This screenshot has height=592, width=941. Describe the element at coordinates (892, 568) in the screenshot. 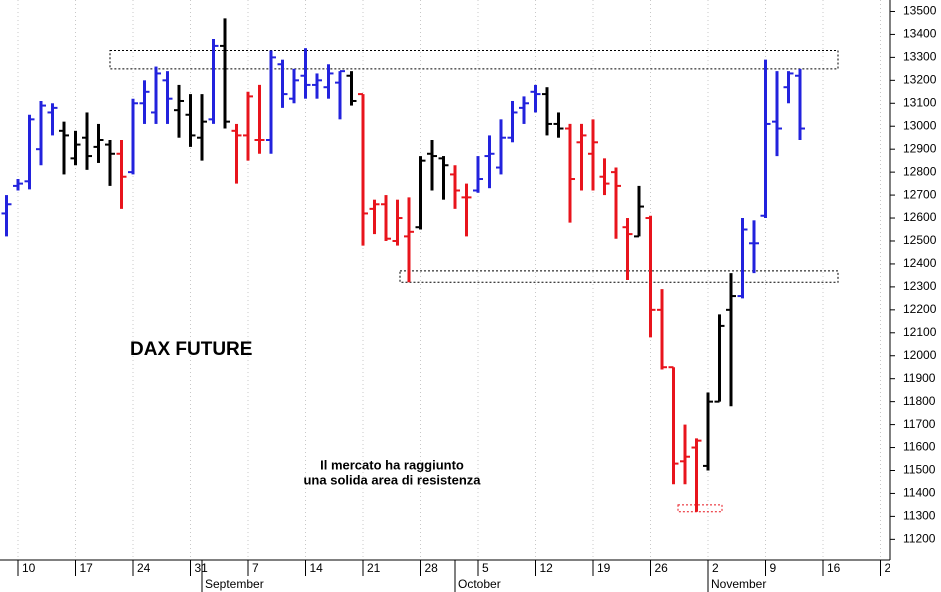

I see `x-tick-label: 23` at that location.